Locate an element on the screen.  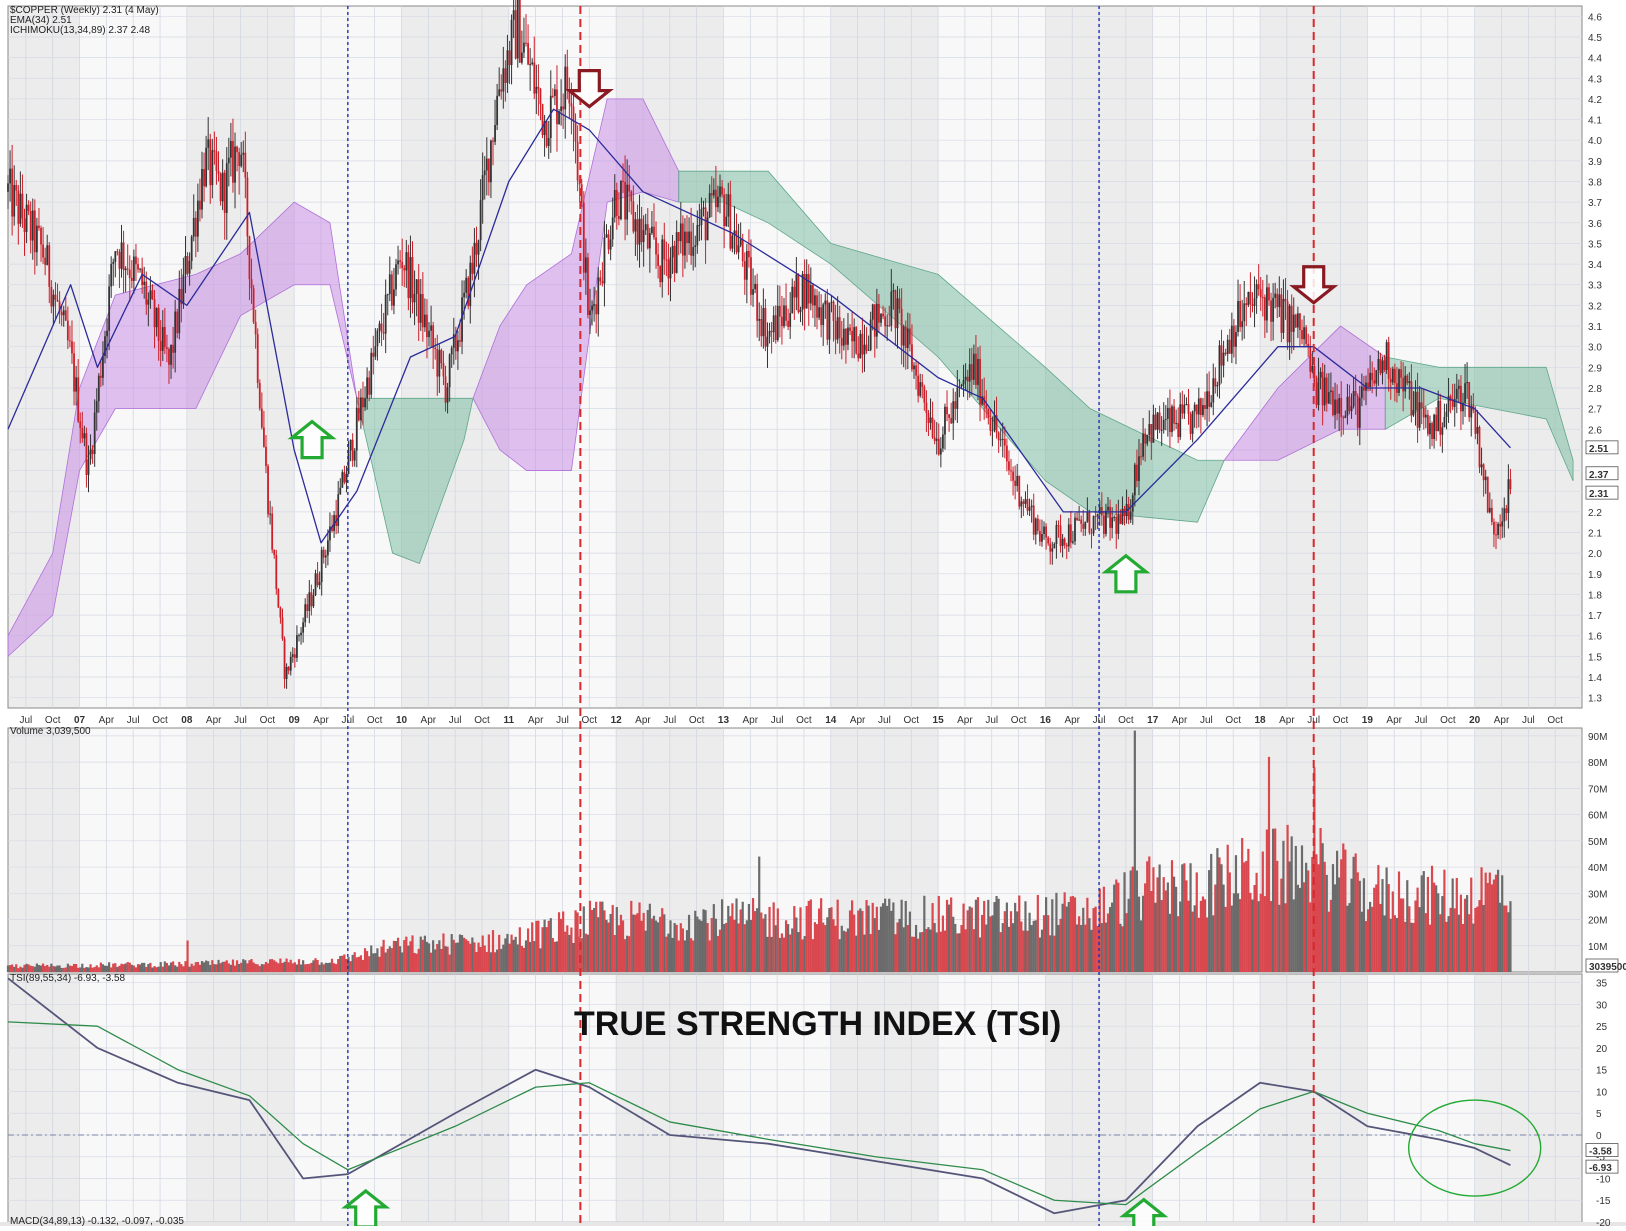
x-tick-label: Jul is located at coordinates (1099, 720).